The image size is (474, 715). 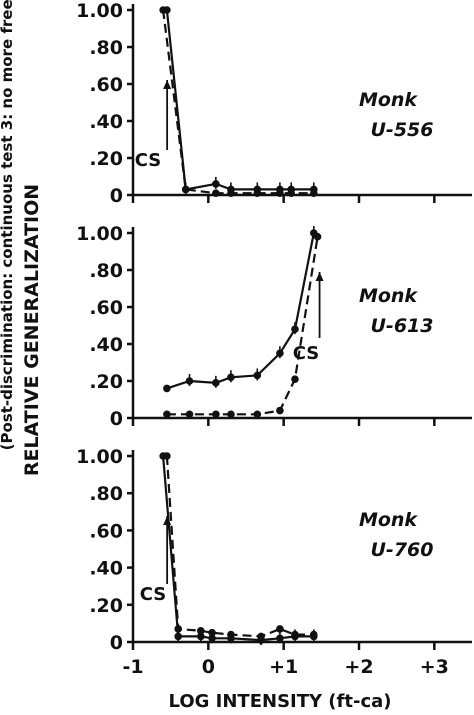 I want to click on data-point-solid, so click(x=167, y=388).